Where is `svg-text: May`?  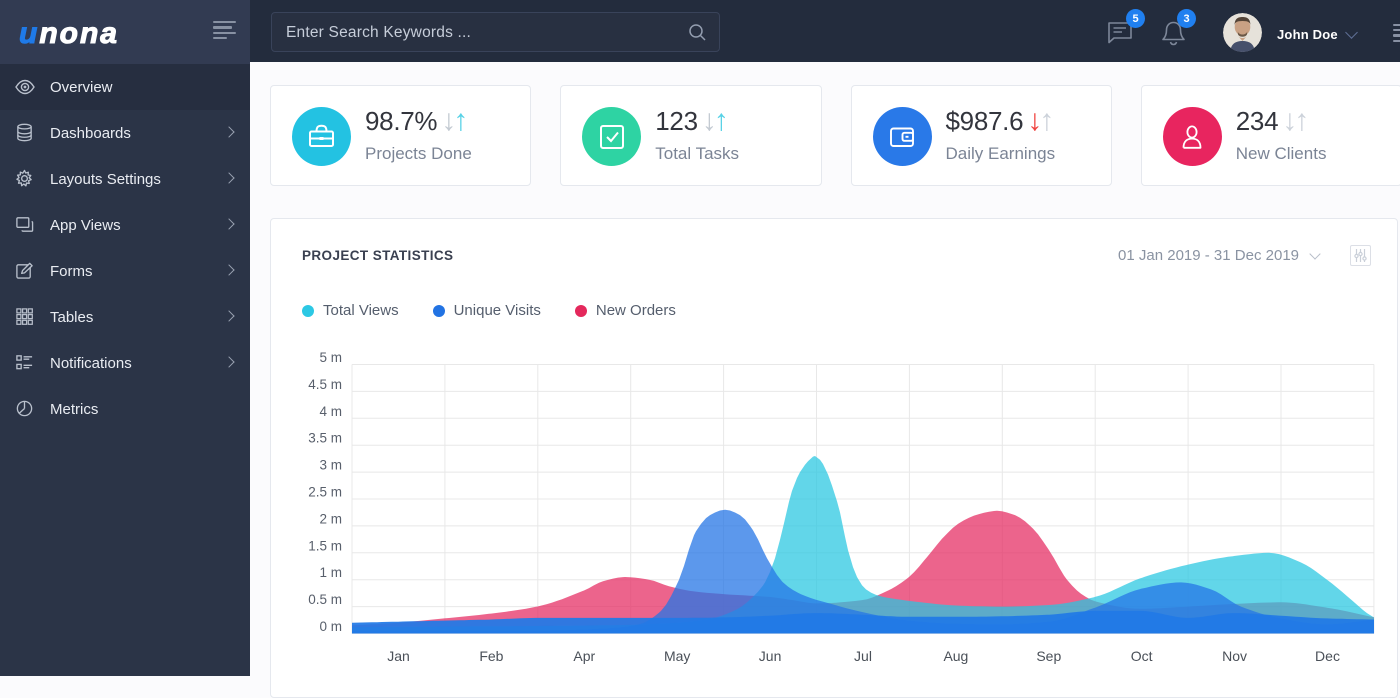 svg-text: May is located at coordinates (677, 656).